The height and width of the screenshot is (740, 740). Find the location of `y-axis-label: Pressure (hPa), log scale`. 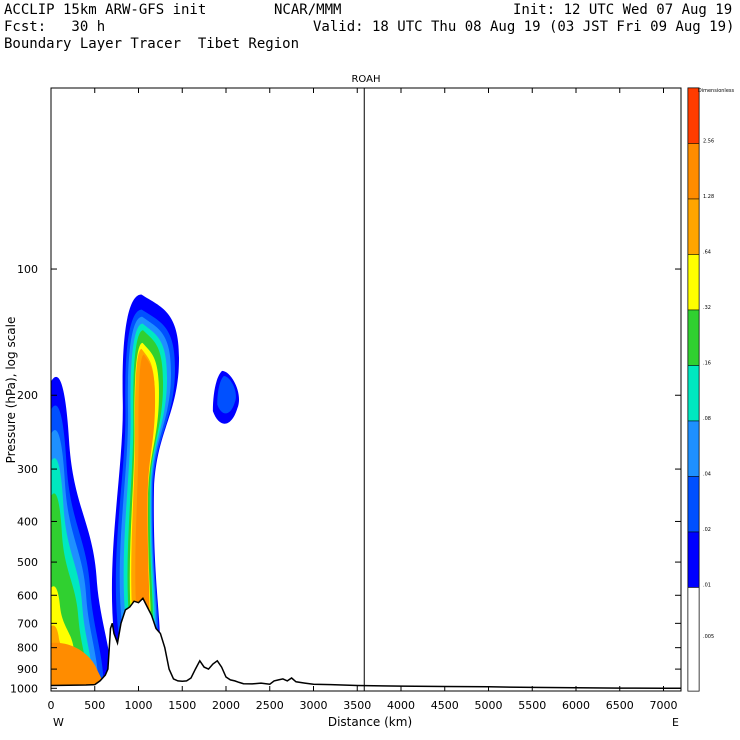

y-axis-label: Pressure (hPa), log scale is located at coordinates (11, 390).